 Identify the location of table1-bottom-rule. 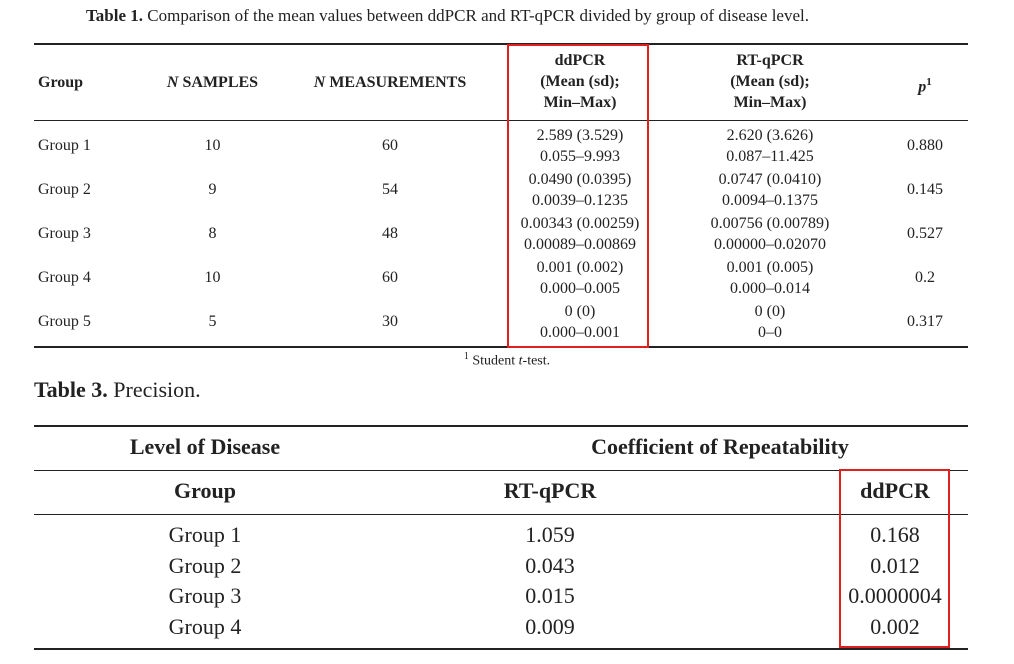
(501, 347).